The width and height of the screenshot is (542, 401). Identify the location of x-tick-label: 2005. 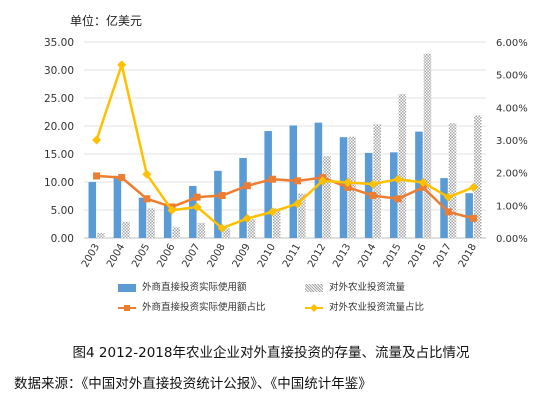
(141, 256).